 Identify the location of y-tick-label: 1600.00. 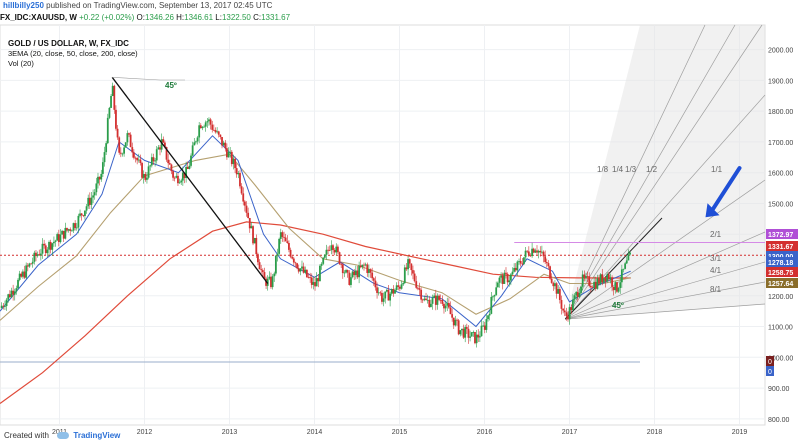
(780, 174).